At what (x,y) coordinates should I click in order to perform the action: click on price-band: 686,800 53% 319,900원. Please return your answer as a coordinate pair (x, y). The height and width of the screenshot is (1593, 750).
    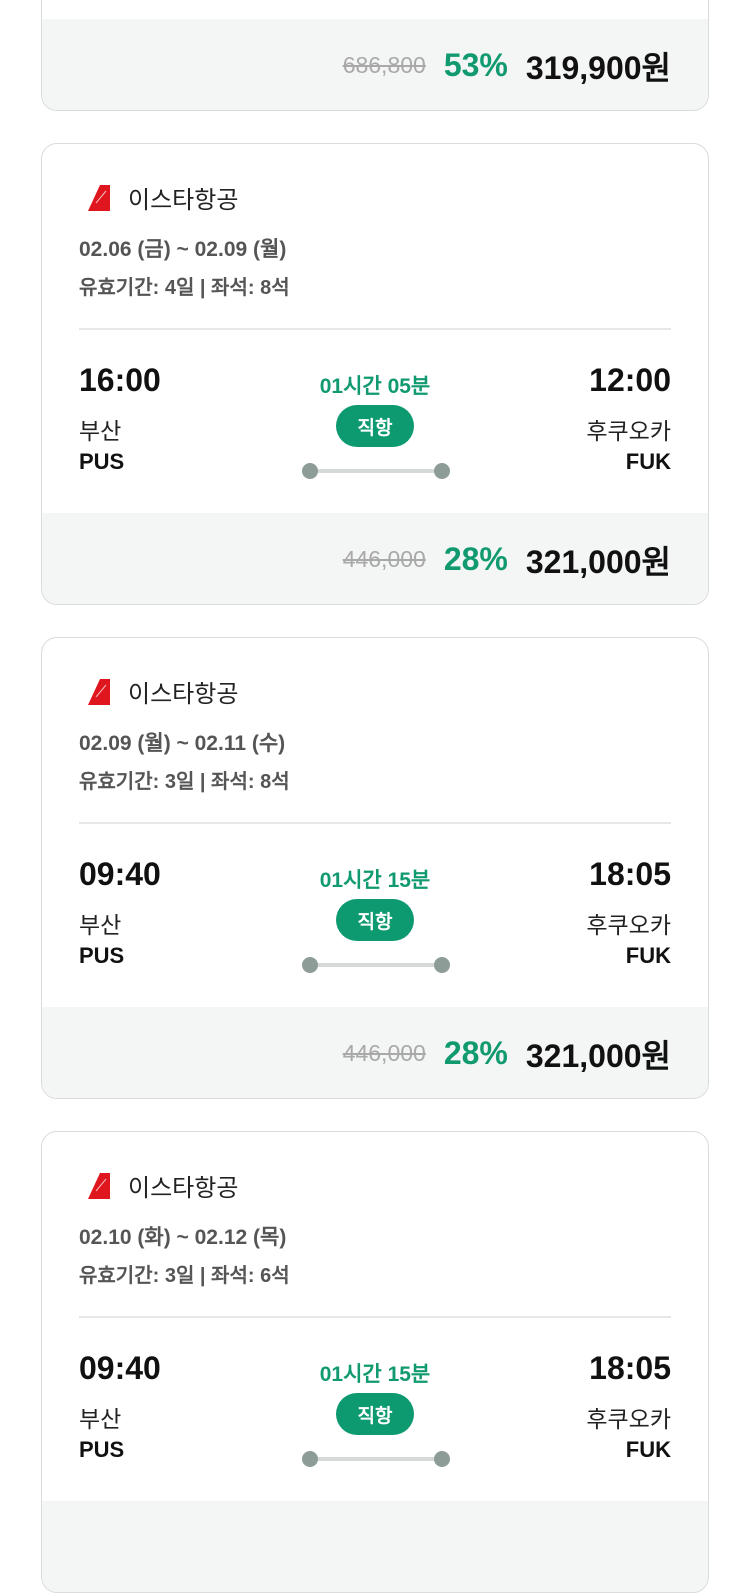
    Looking at the image, I should click on (375, 64).